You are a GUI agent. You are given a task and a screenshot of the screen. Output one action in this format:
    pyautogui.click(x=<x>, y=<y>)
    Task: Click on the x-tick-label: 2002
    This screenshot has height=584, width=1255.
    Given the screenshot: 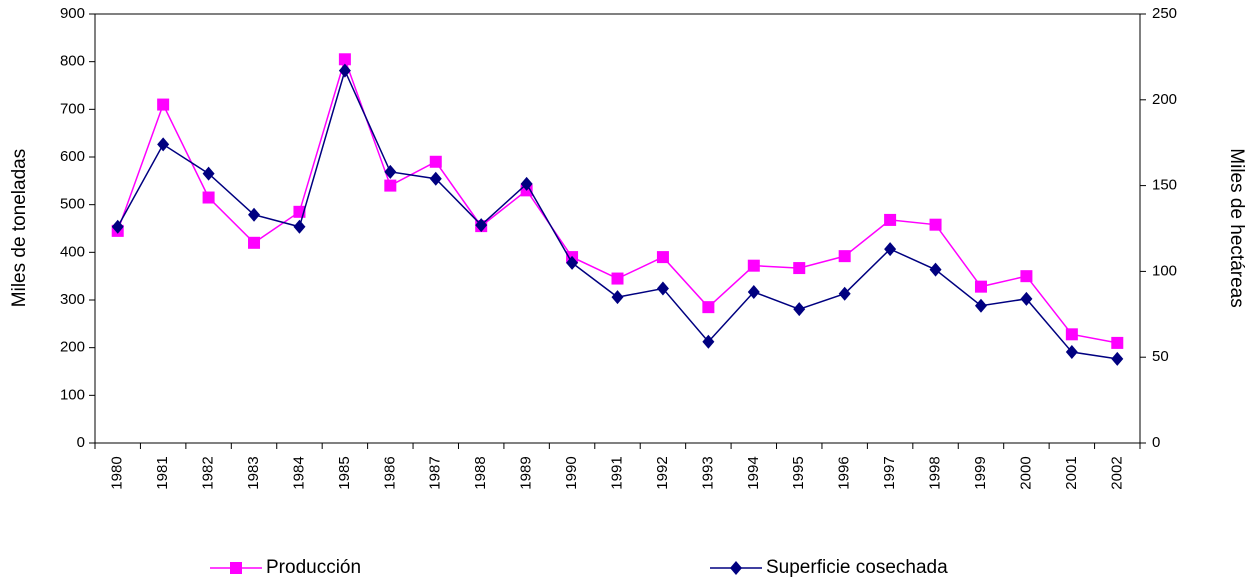 What is the action you would take?
    pyautogui.click(x=1116, y=472)
    